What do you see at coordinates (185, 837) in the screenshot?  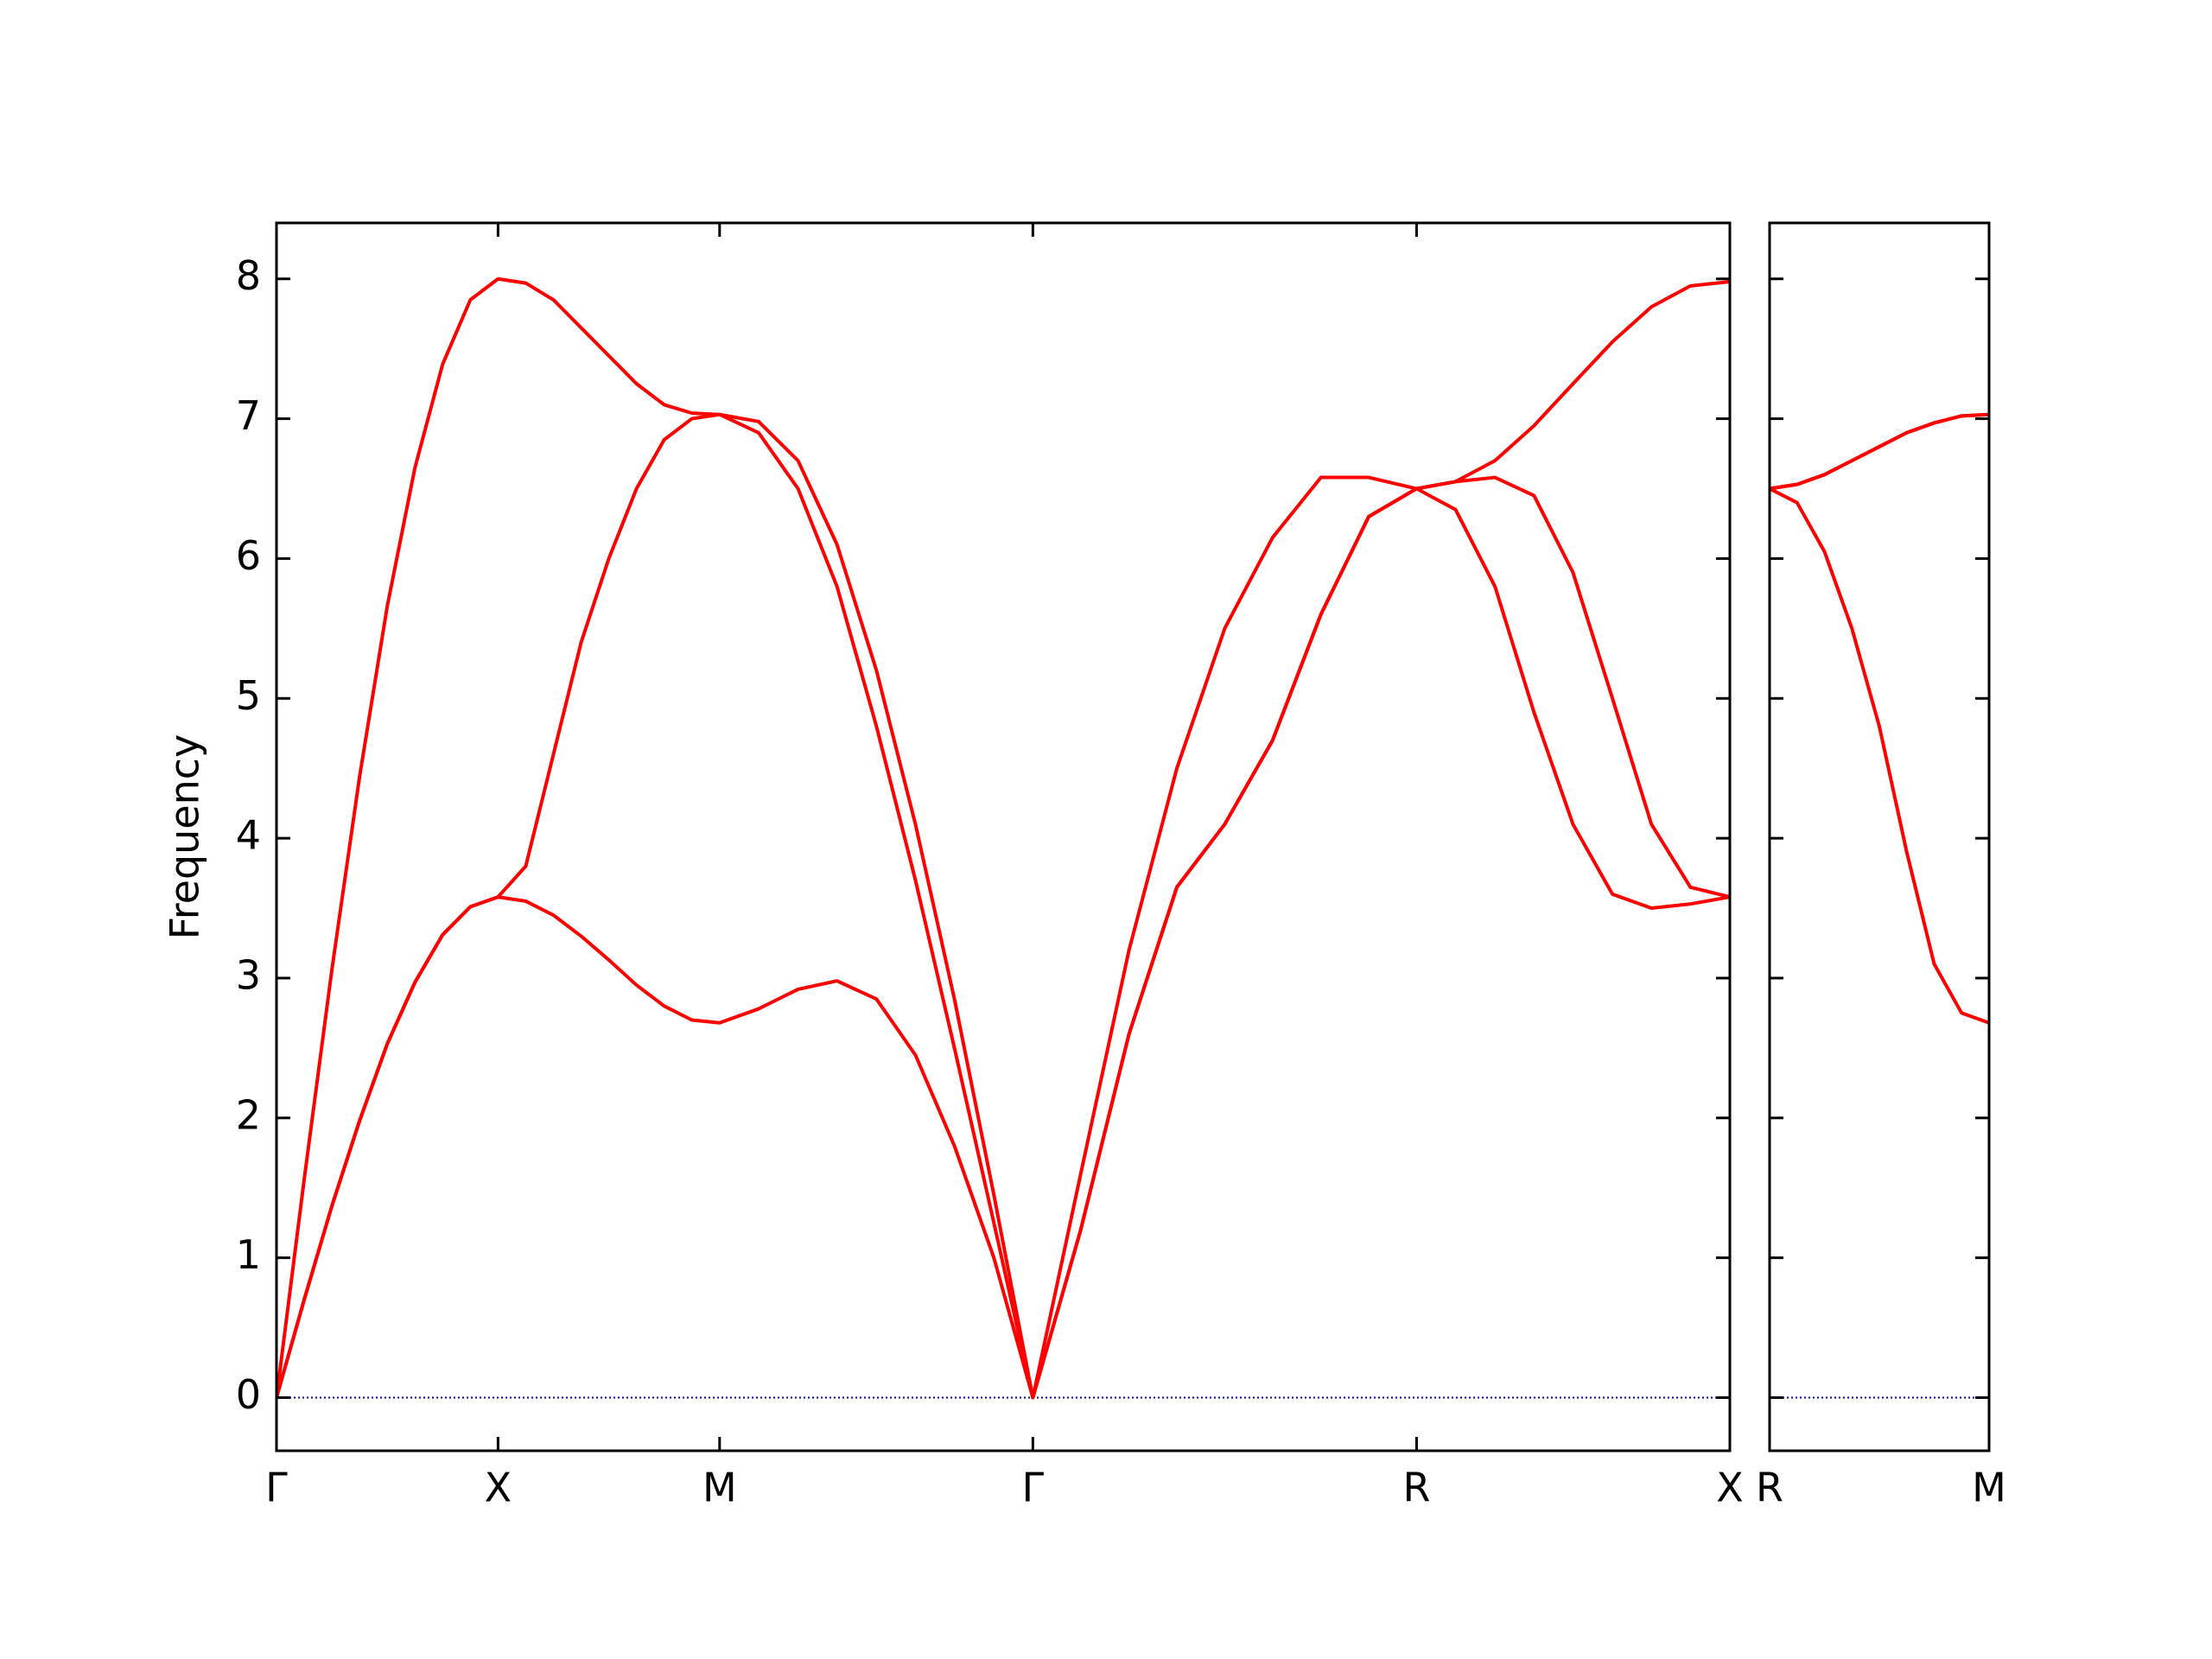 I see `y-axis-label: Frequency` at bounding box center [185, 837].